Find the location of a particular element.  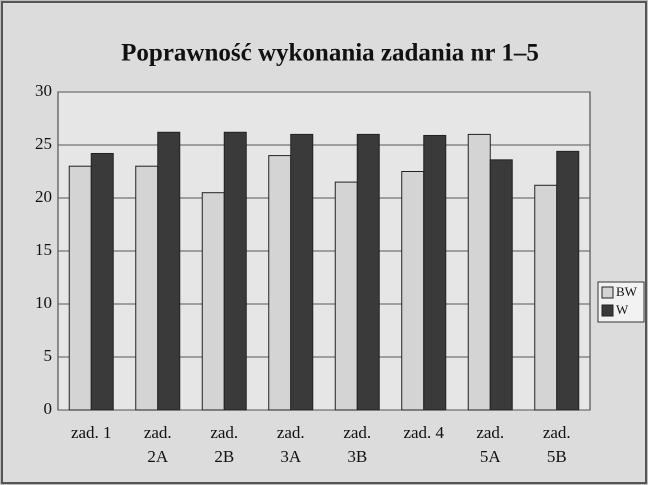

legend-label: BW is located at coordinates (627, 291).